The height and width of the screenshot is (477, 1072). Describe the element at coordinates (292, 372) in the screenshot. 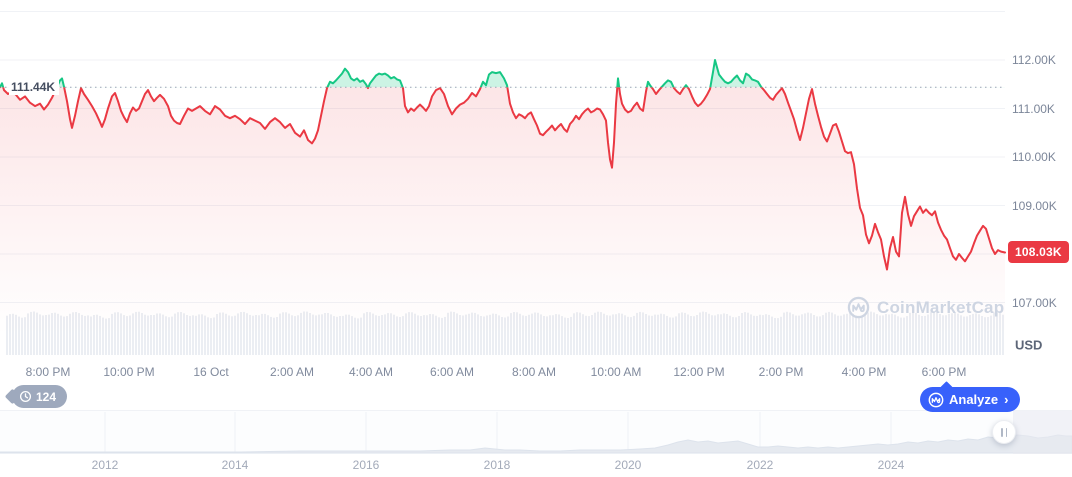

I see `x-axis-label: 2:00 AM` at that location.